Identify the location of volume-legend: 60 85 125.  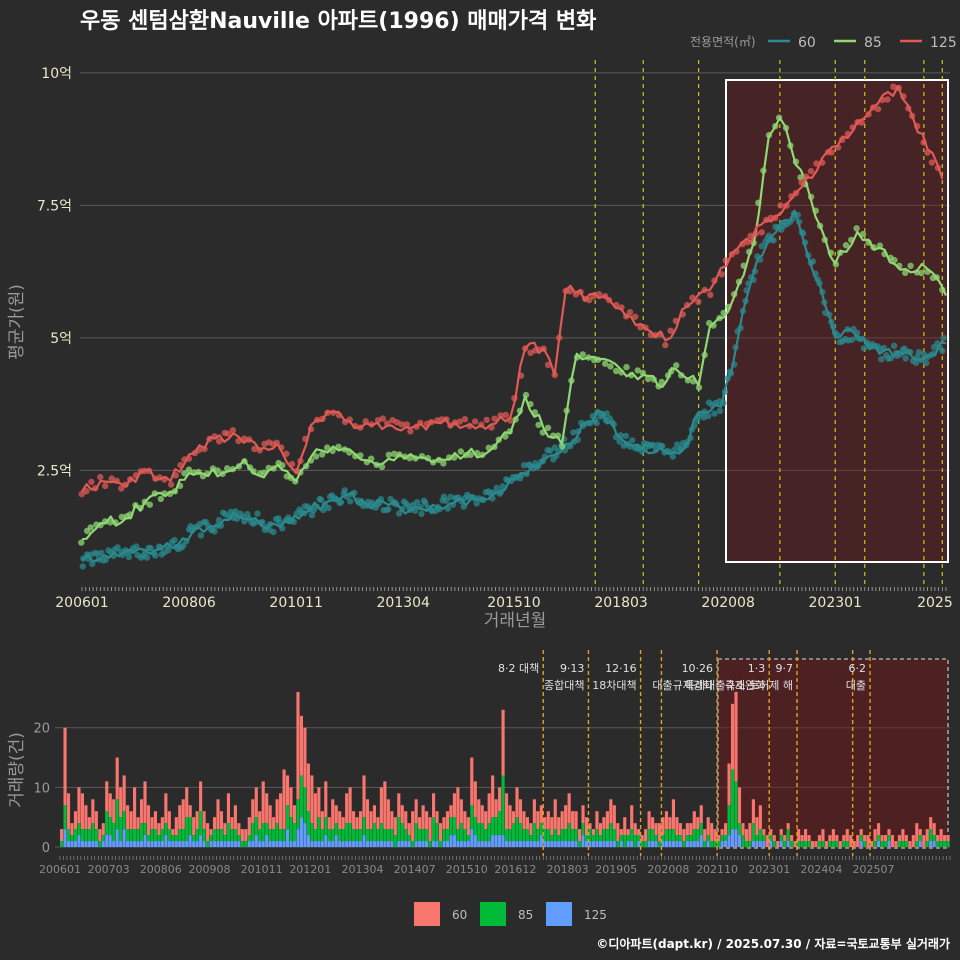
(510, 914).